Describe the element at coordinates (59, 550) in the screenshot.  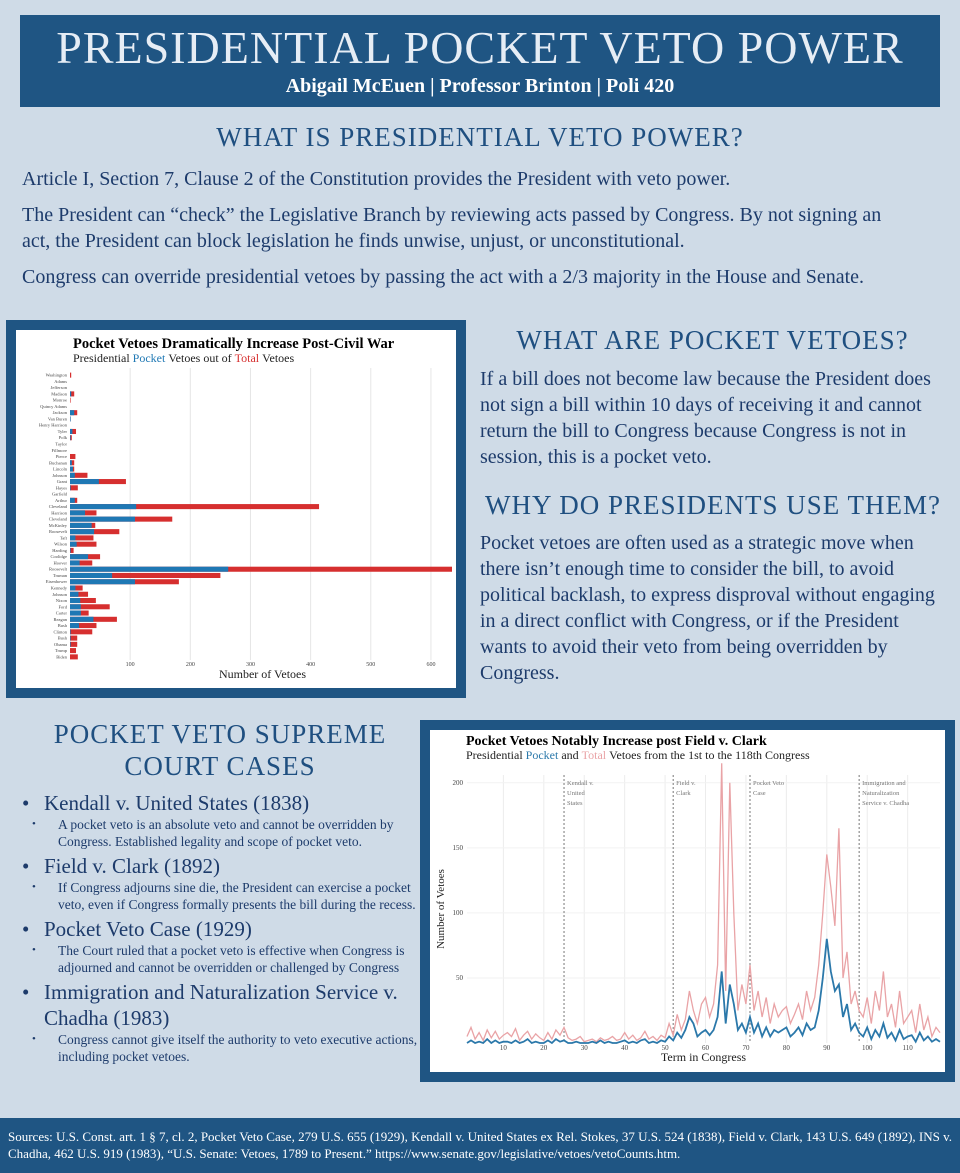
I see `y-tick-label: Harding` at that location.